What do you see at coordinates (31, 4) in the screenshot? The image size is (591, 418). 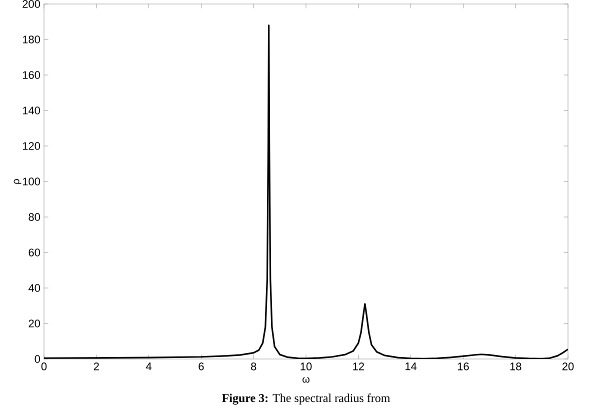 I see `y-tick-label: 200` at bounding box center [31, 4].